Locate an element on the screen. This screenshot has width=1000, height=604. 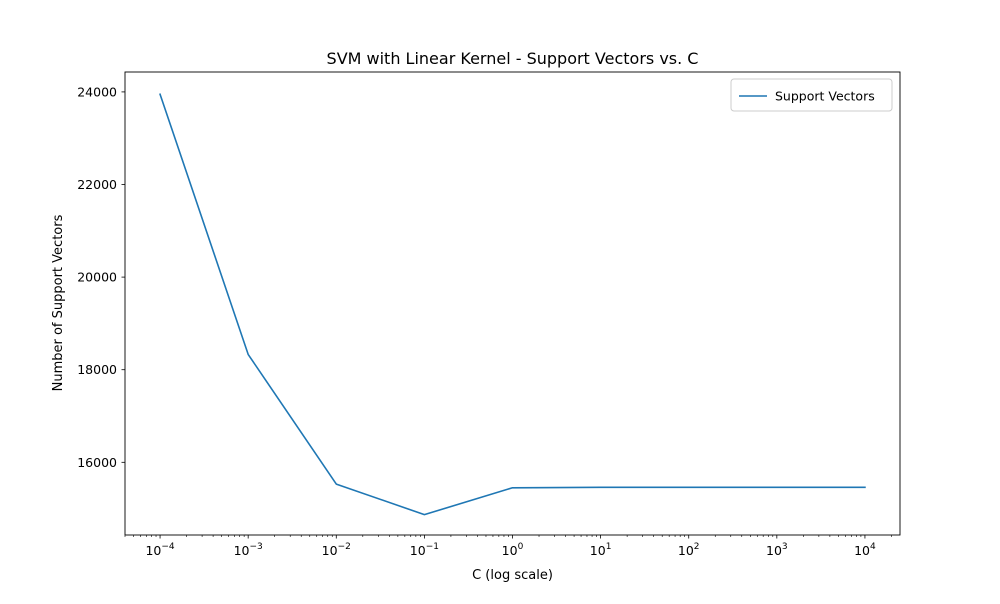
x-tick-label: 10⁰ is located at coordinates (513, 550).